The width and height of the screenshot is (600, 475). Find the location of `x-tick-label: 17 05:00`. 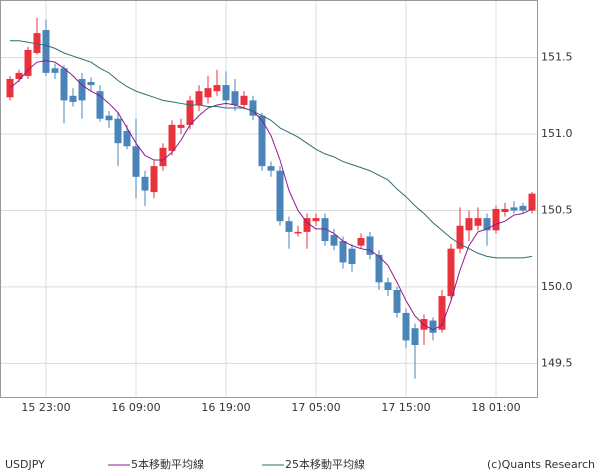

x-tick-label: 17 05:00 is located at coordinates (315, 407).